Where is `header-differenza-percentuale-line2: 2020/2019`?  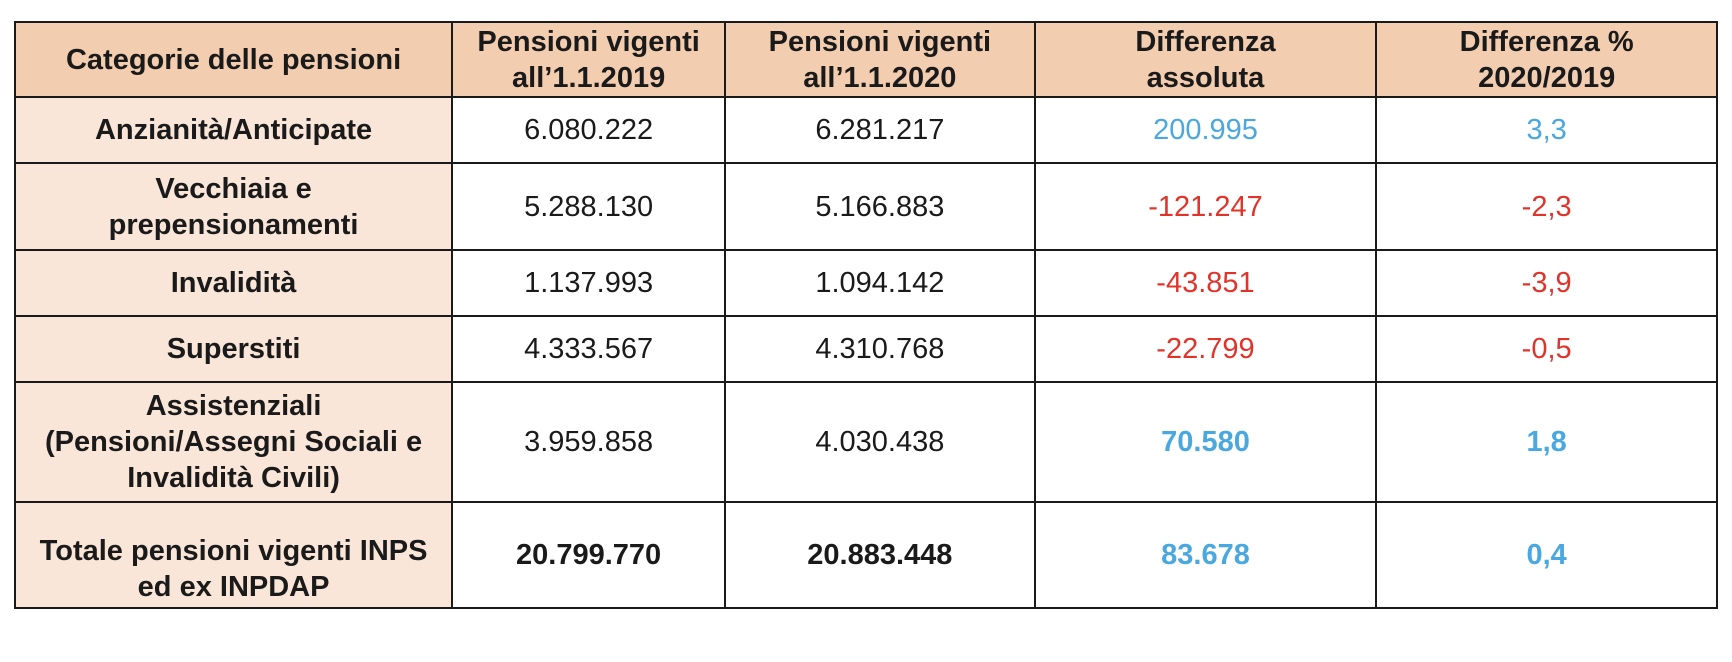 header-differenza-percentuale-line2: 2020/2019 is located at coordinates (1547, 77).